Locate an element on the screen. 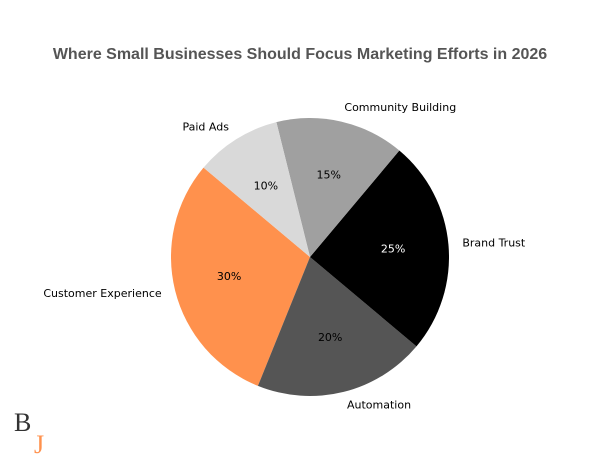 The width and height of the screenshot is (600, 470). logo-letter: J is located at coordinates (39, 444).